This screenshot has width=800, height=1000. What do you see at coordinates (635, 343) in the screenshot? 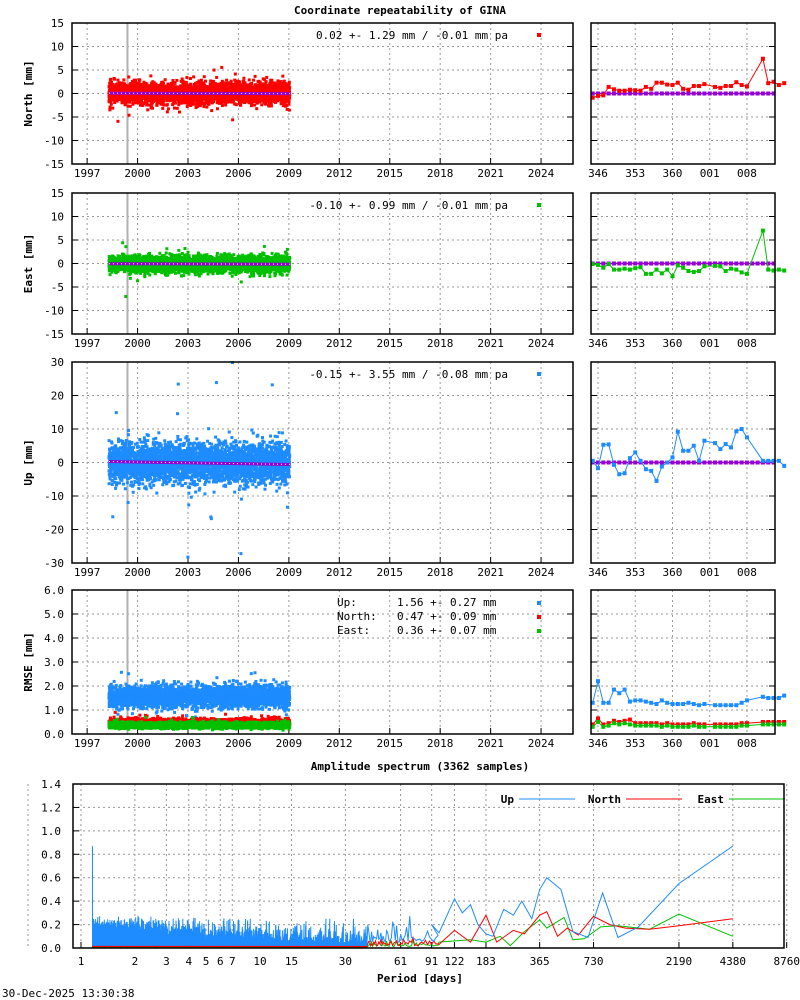
I see `x-tick-label: 353` at bounding box center [635, 343].